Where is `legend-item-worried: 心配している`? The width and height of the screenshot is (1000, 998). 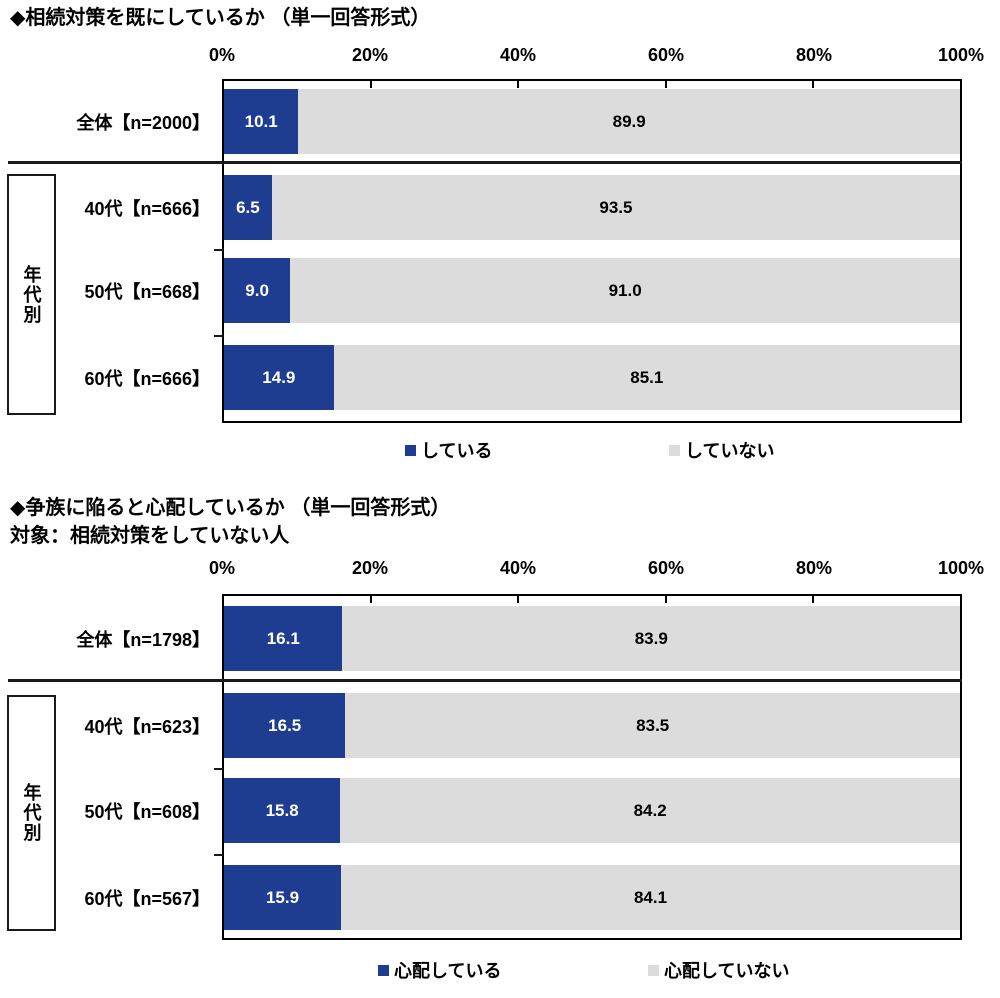
legend-item-worried: 心配している is located at coordinates (439, 970).